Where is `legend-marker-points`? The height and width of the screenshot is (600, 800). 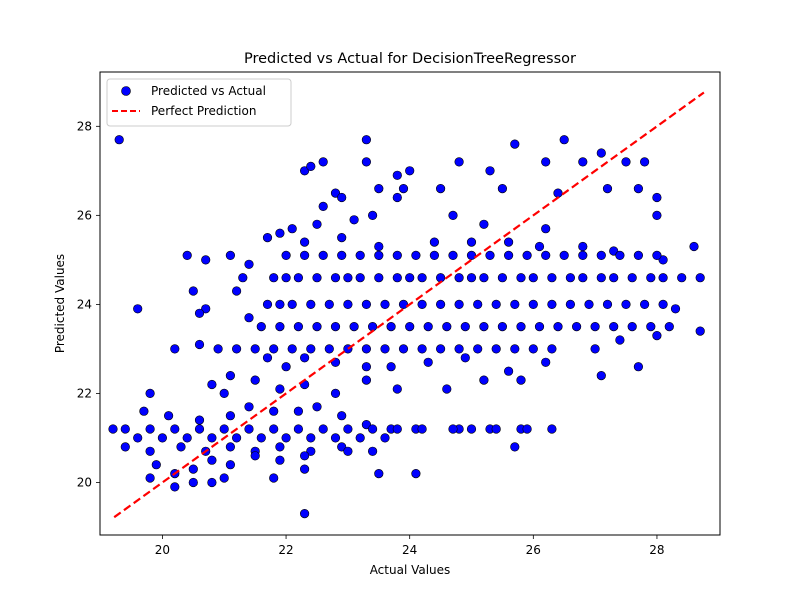 legend-marker-points is located at coordinates (126, 91).